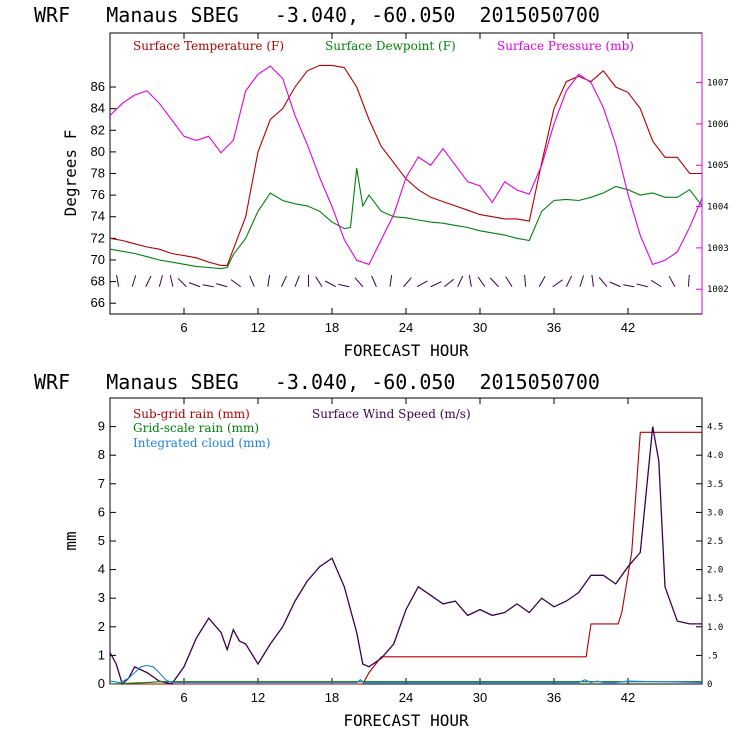  Describe the element at coordinates (101, 426) in the screenshot. I see `bottom-y-tick-label: 9` at that location.